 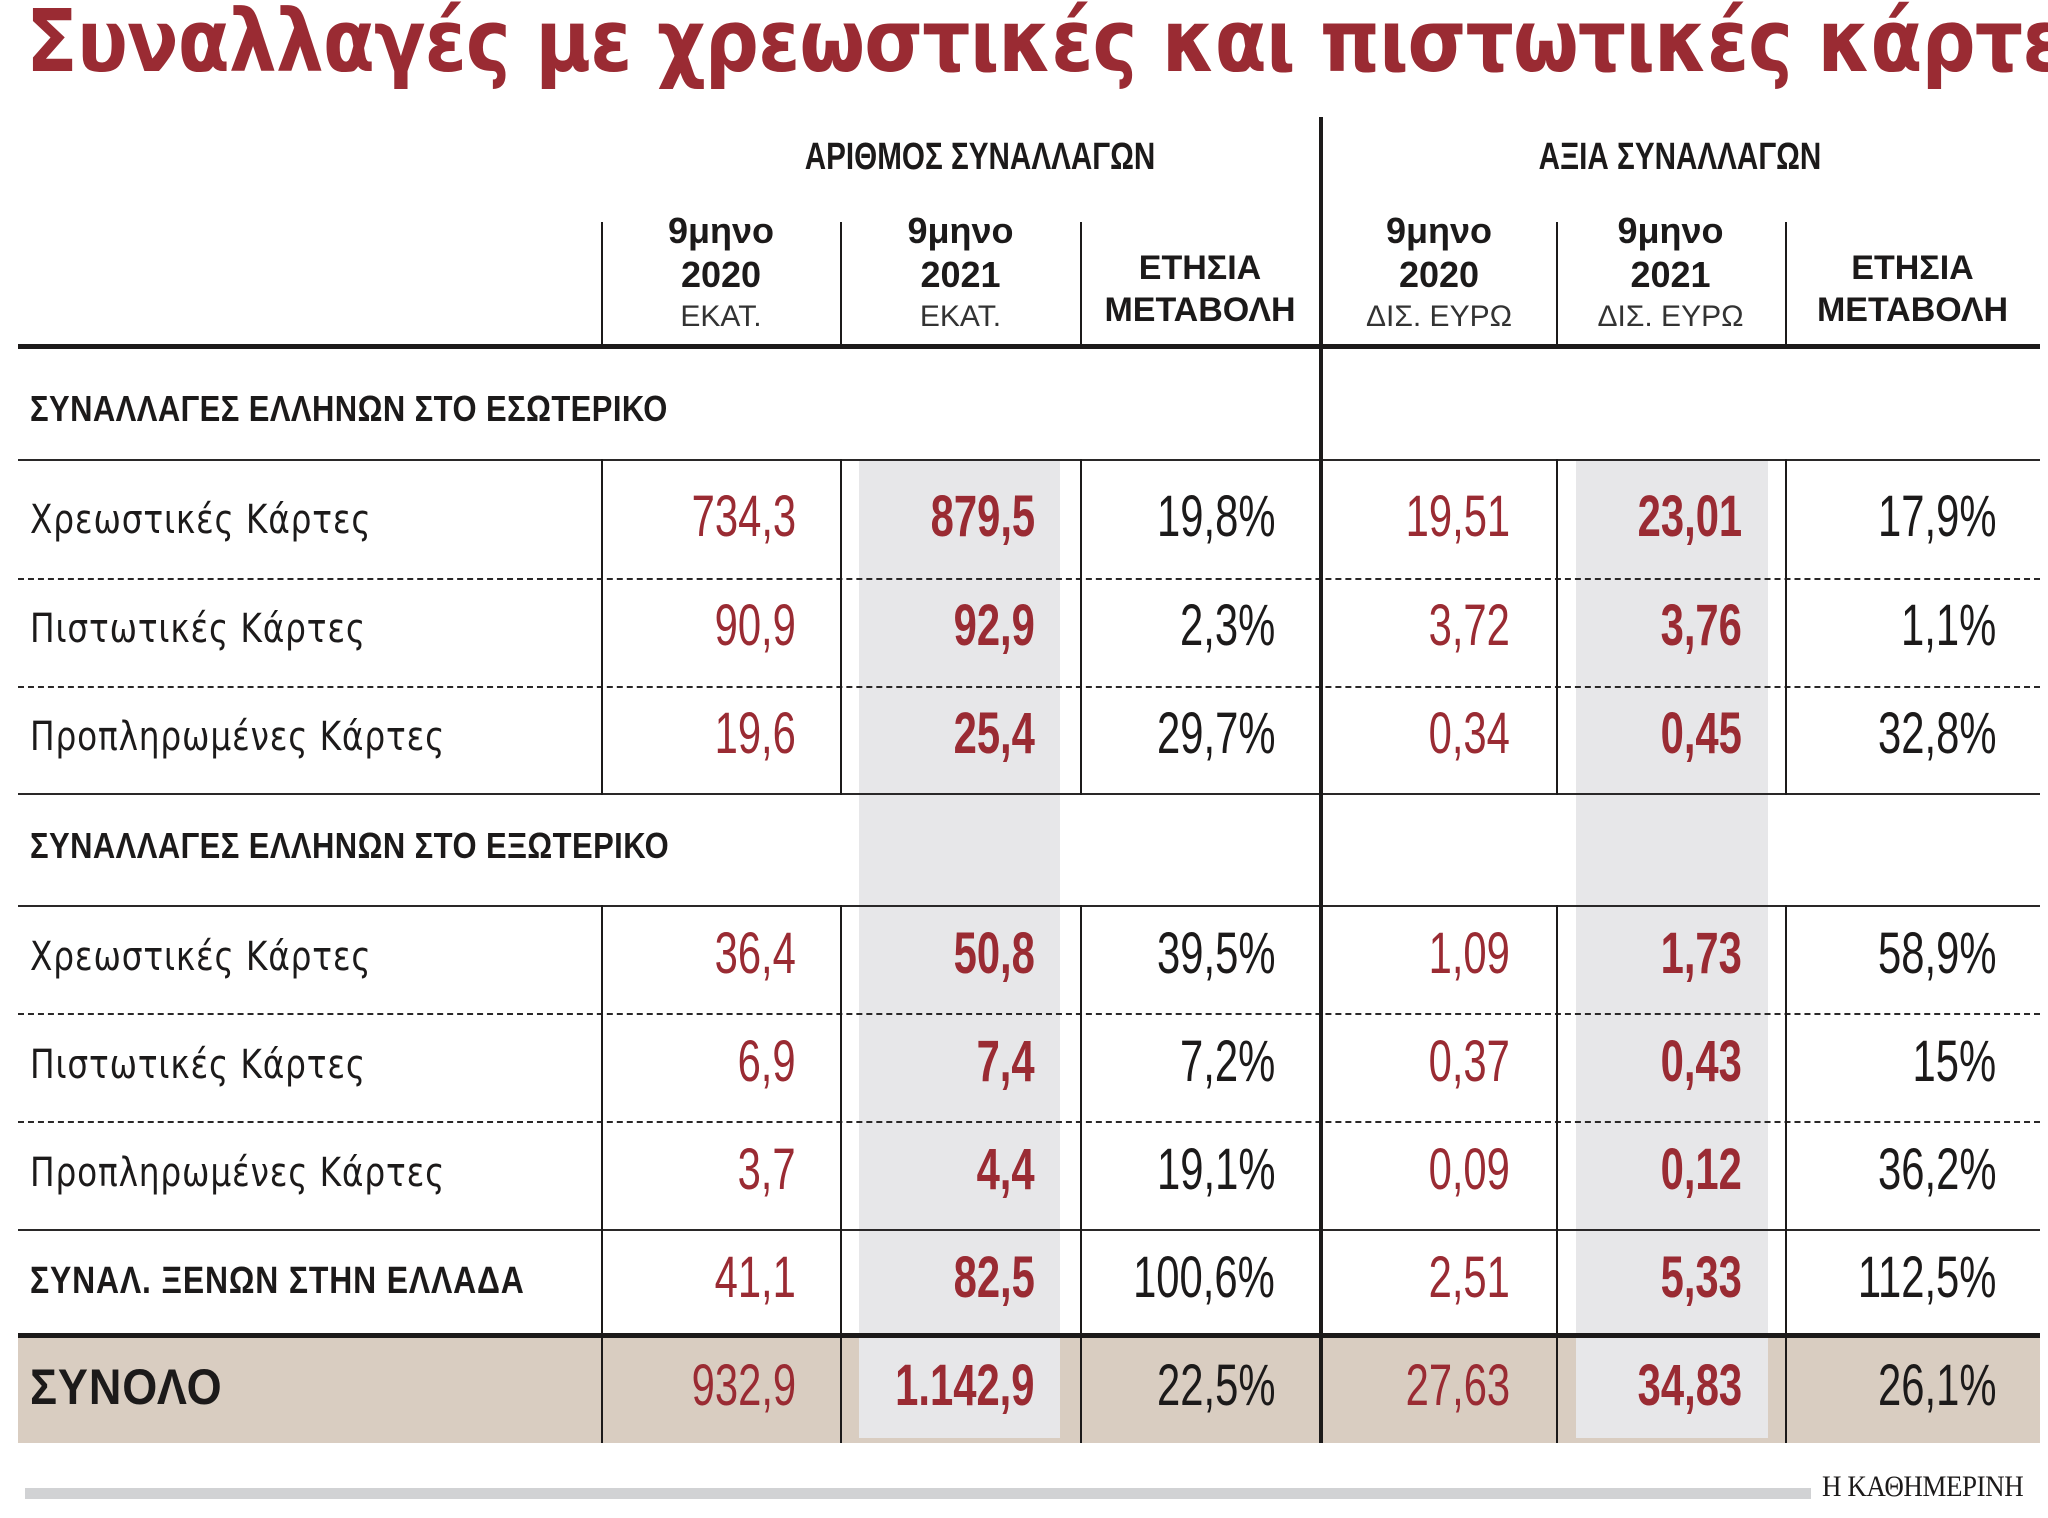 What do you see at coordinates (982, 516) in the screenshot?
I see `cell-count-2021: 879,5` at bounding box center [982, 516].